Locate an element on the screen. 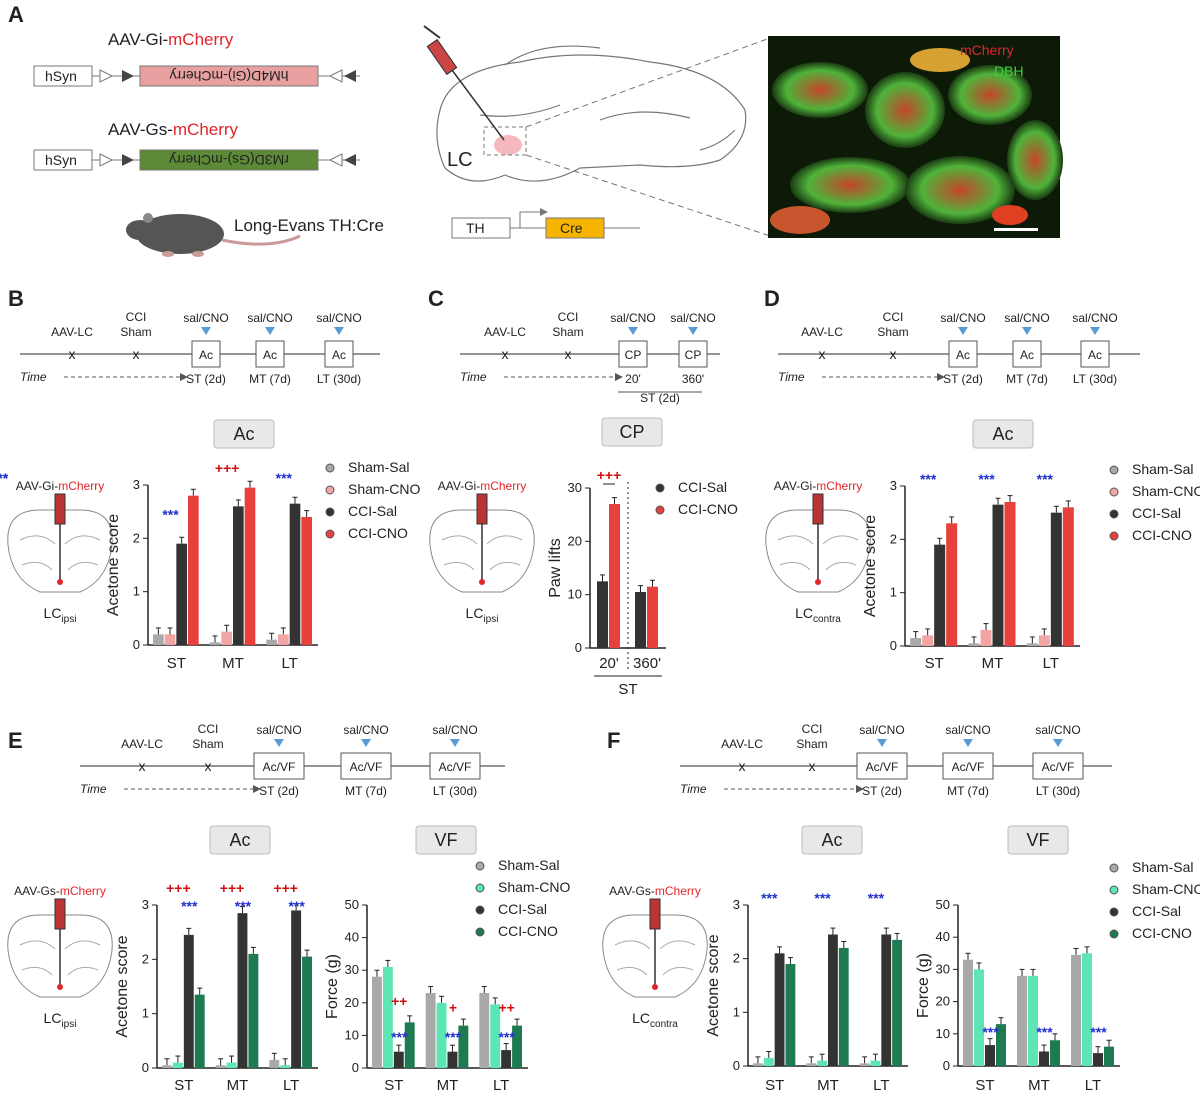 This screenshot has width=1200, height=1095. treatment-label: sal/CNO is located at coordinates (269, 318).